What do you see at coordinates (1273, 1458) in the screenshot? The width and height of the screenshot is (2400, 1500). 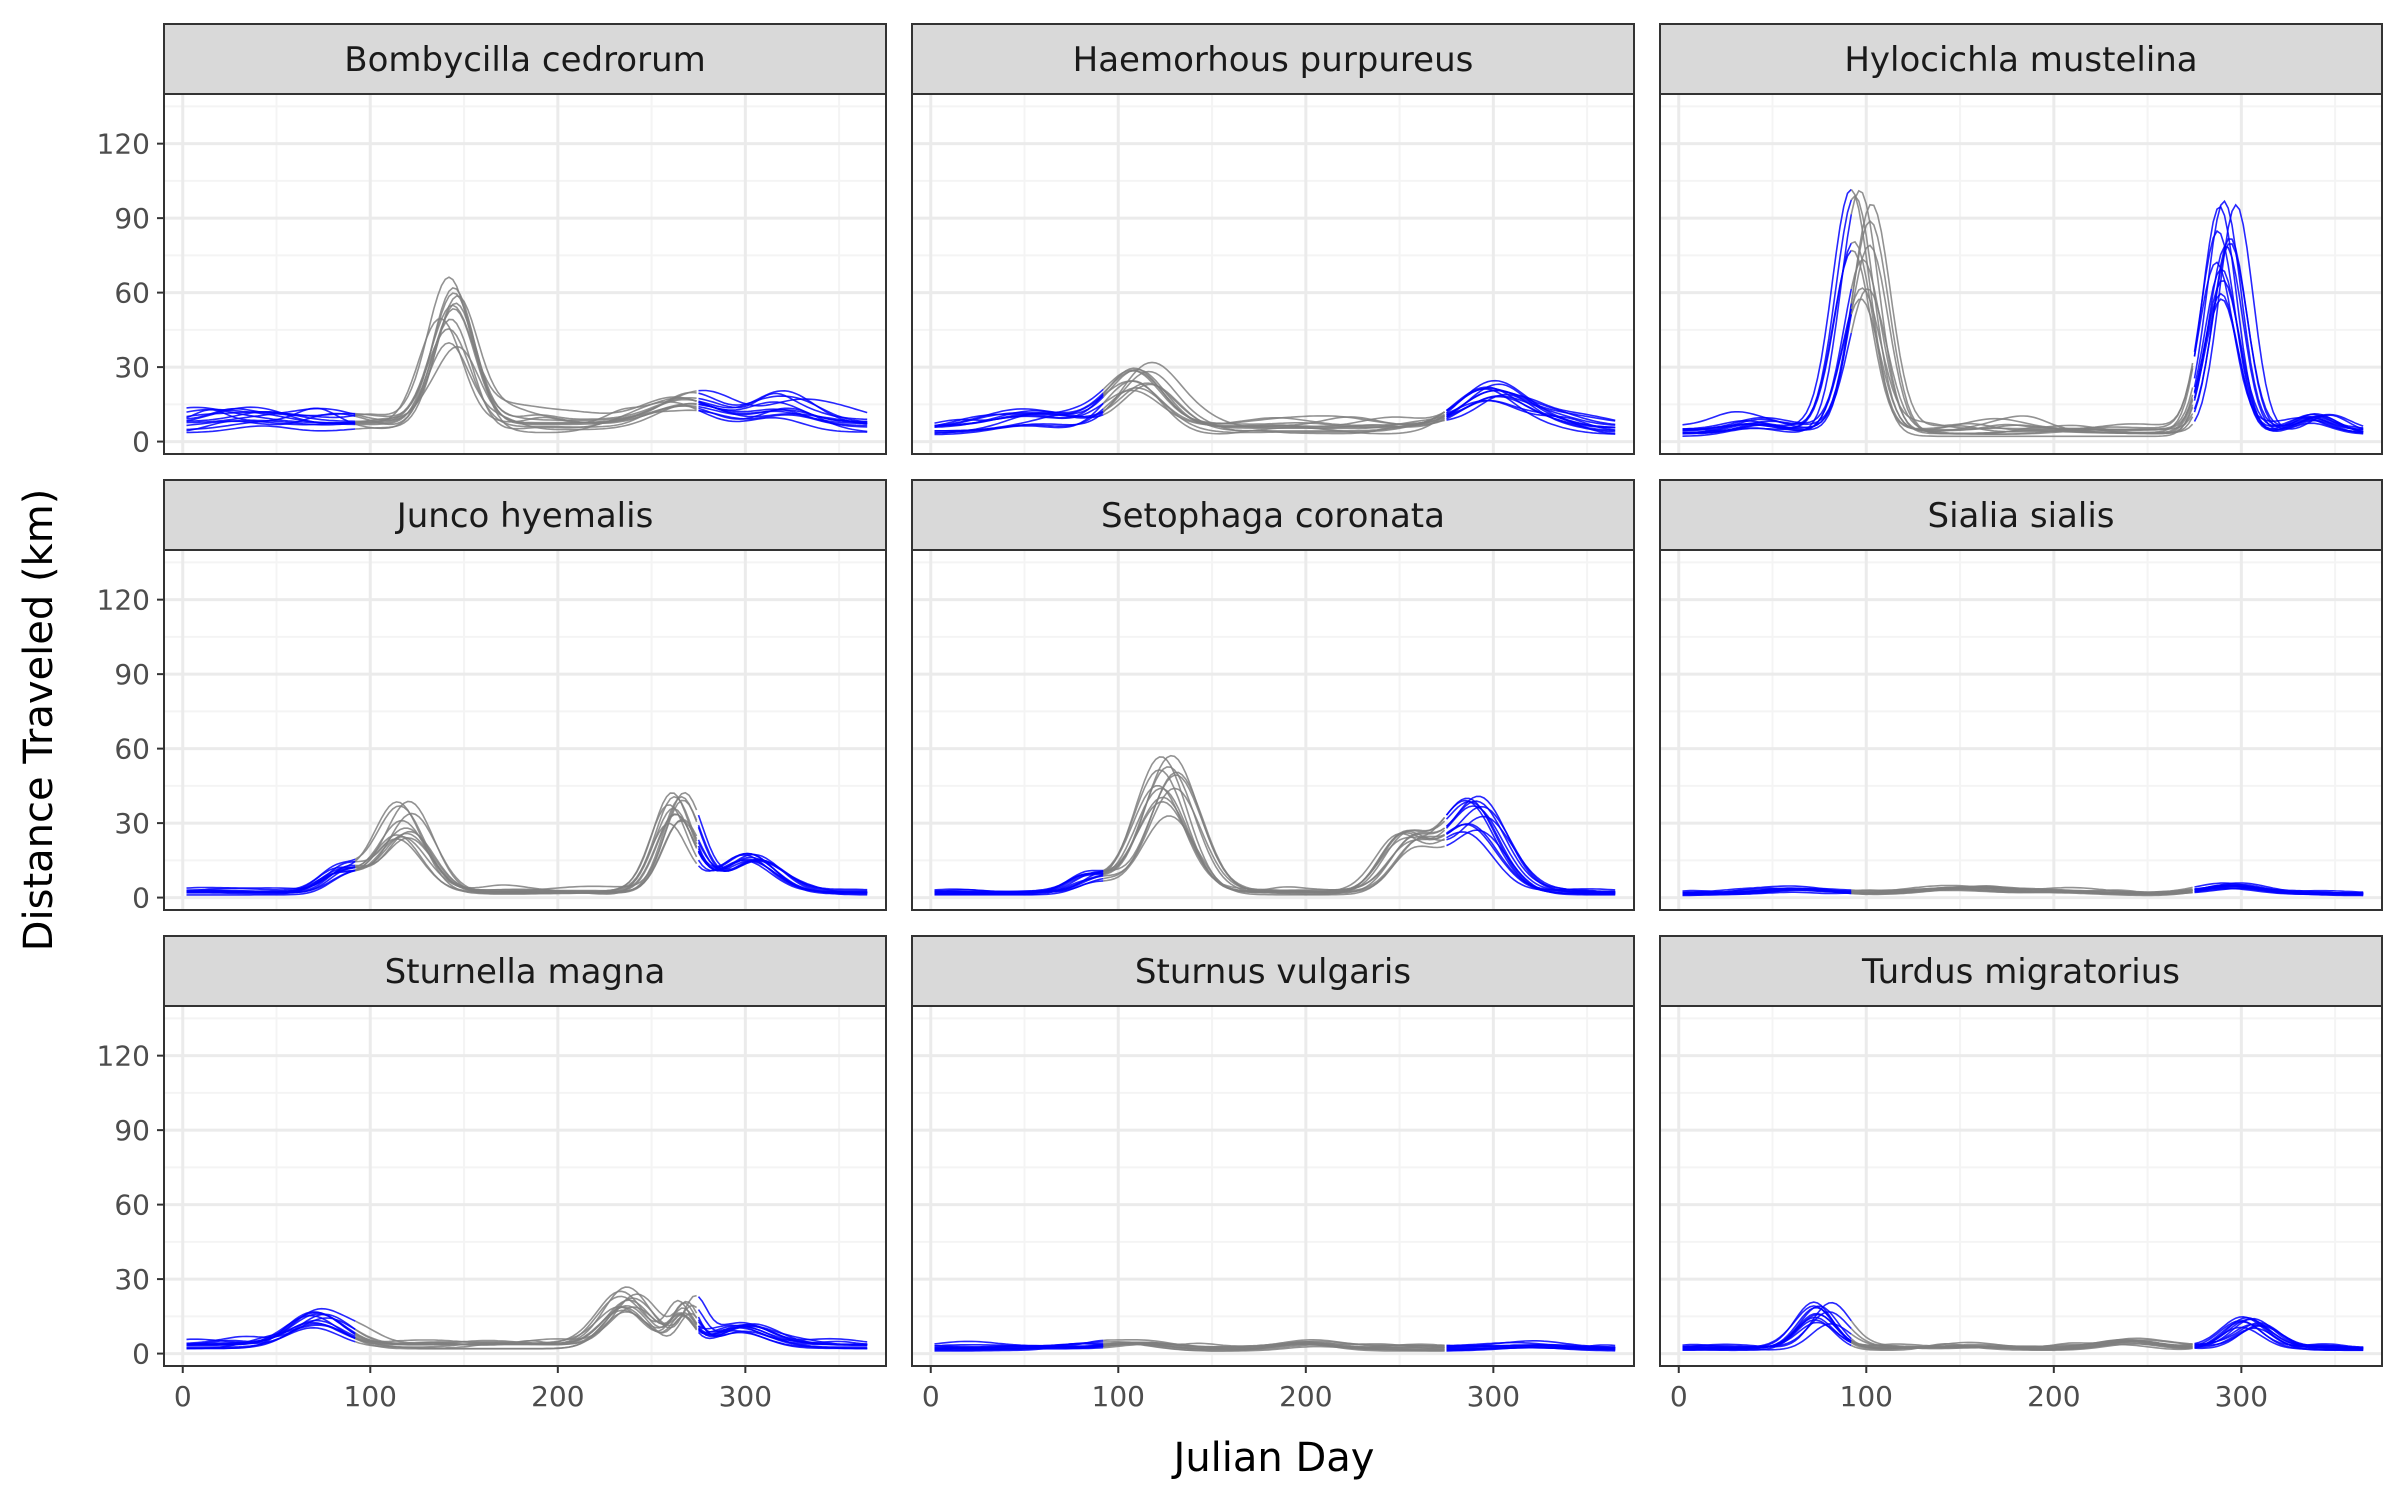 I see `x-axis-title: Julian Day` at bounding box center [1273, 1458].